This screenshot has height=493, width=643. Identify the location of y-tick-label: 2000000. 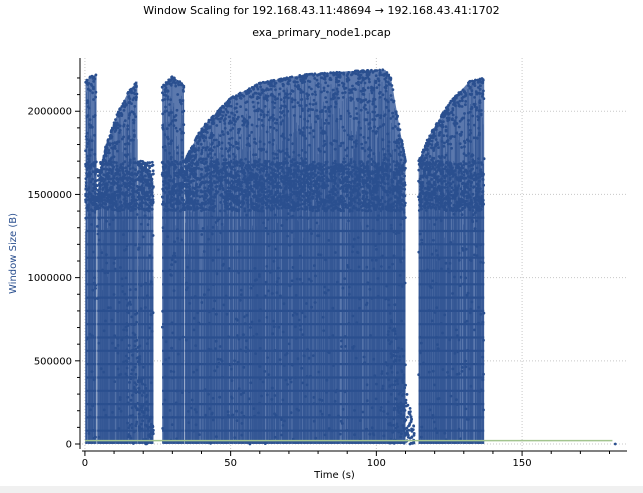
(49, 112).